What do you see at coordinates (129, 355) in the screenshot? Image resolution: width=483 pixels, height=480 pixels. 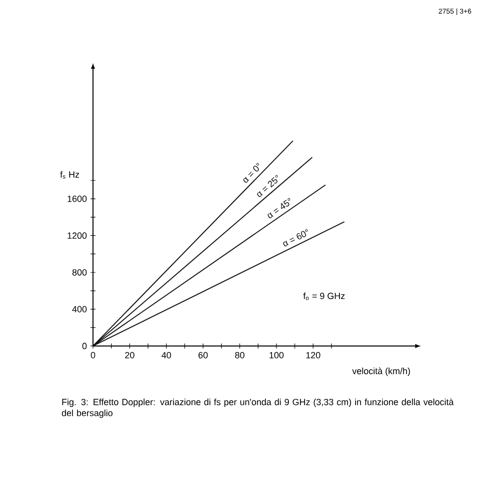 I see `x-tick-label: 20` at bounding box center [129, 355].